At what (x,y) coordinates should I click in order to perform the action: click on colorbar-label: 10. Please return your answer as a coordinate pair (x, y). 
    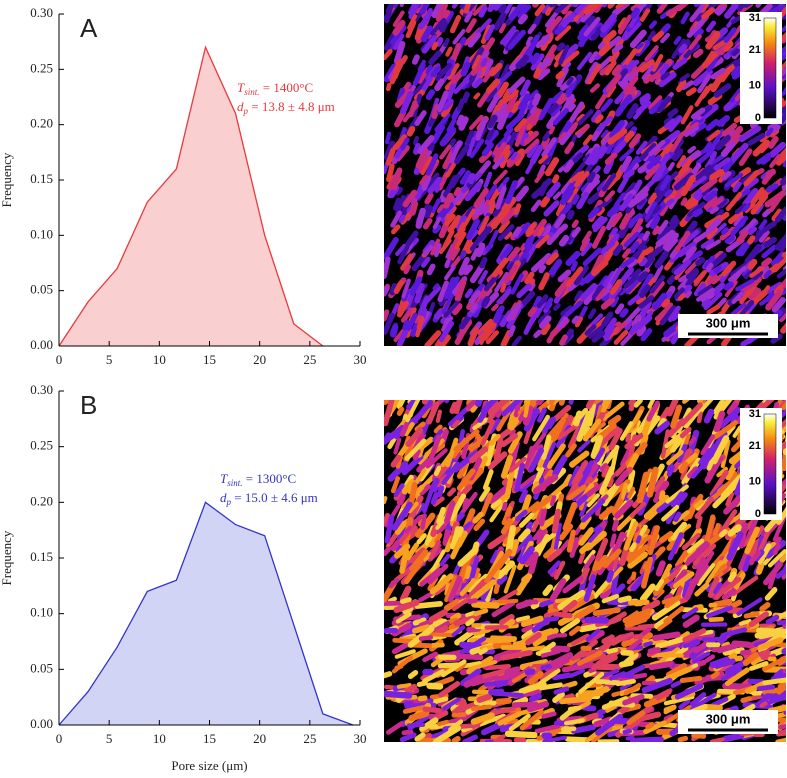
    Looking at the image, I should click on (755, 482).